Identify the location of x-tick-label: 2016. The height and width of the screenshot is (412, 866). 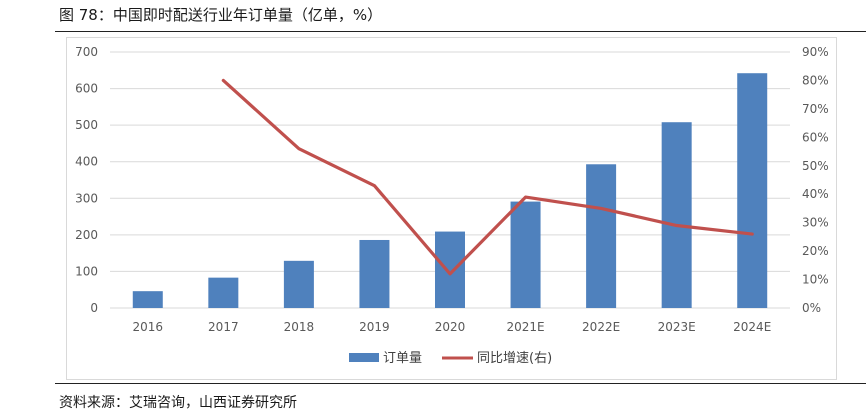
(148, 327).